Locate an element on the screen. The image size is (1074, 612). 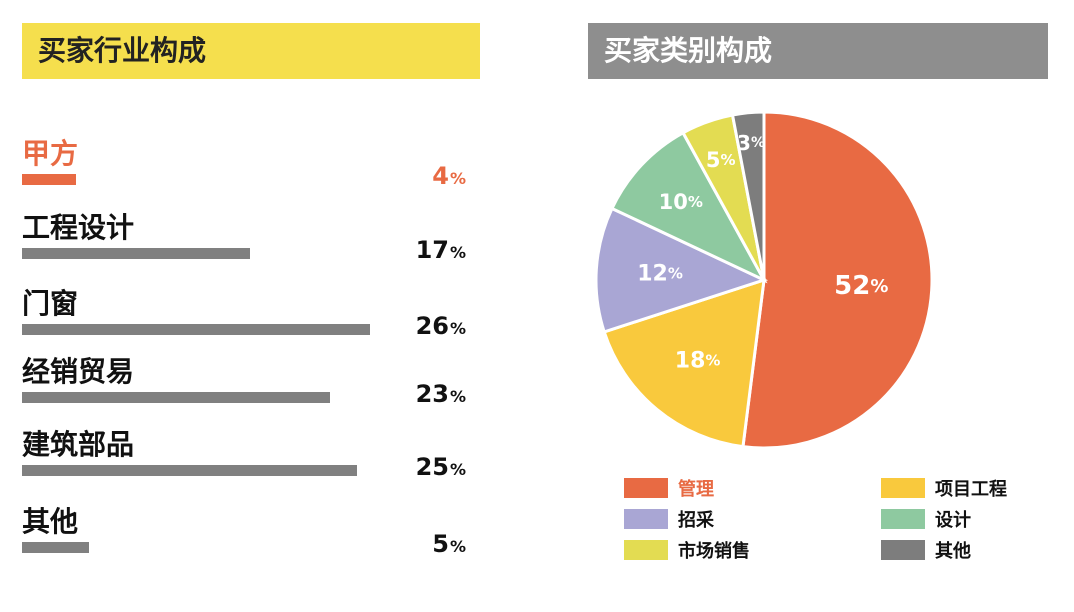
bar-value: 25% is located at coordinates (441, 467).